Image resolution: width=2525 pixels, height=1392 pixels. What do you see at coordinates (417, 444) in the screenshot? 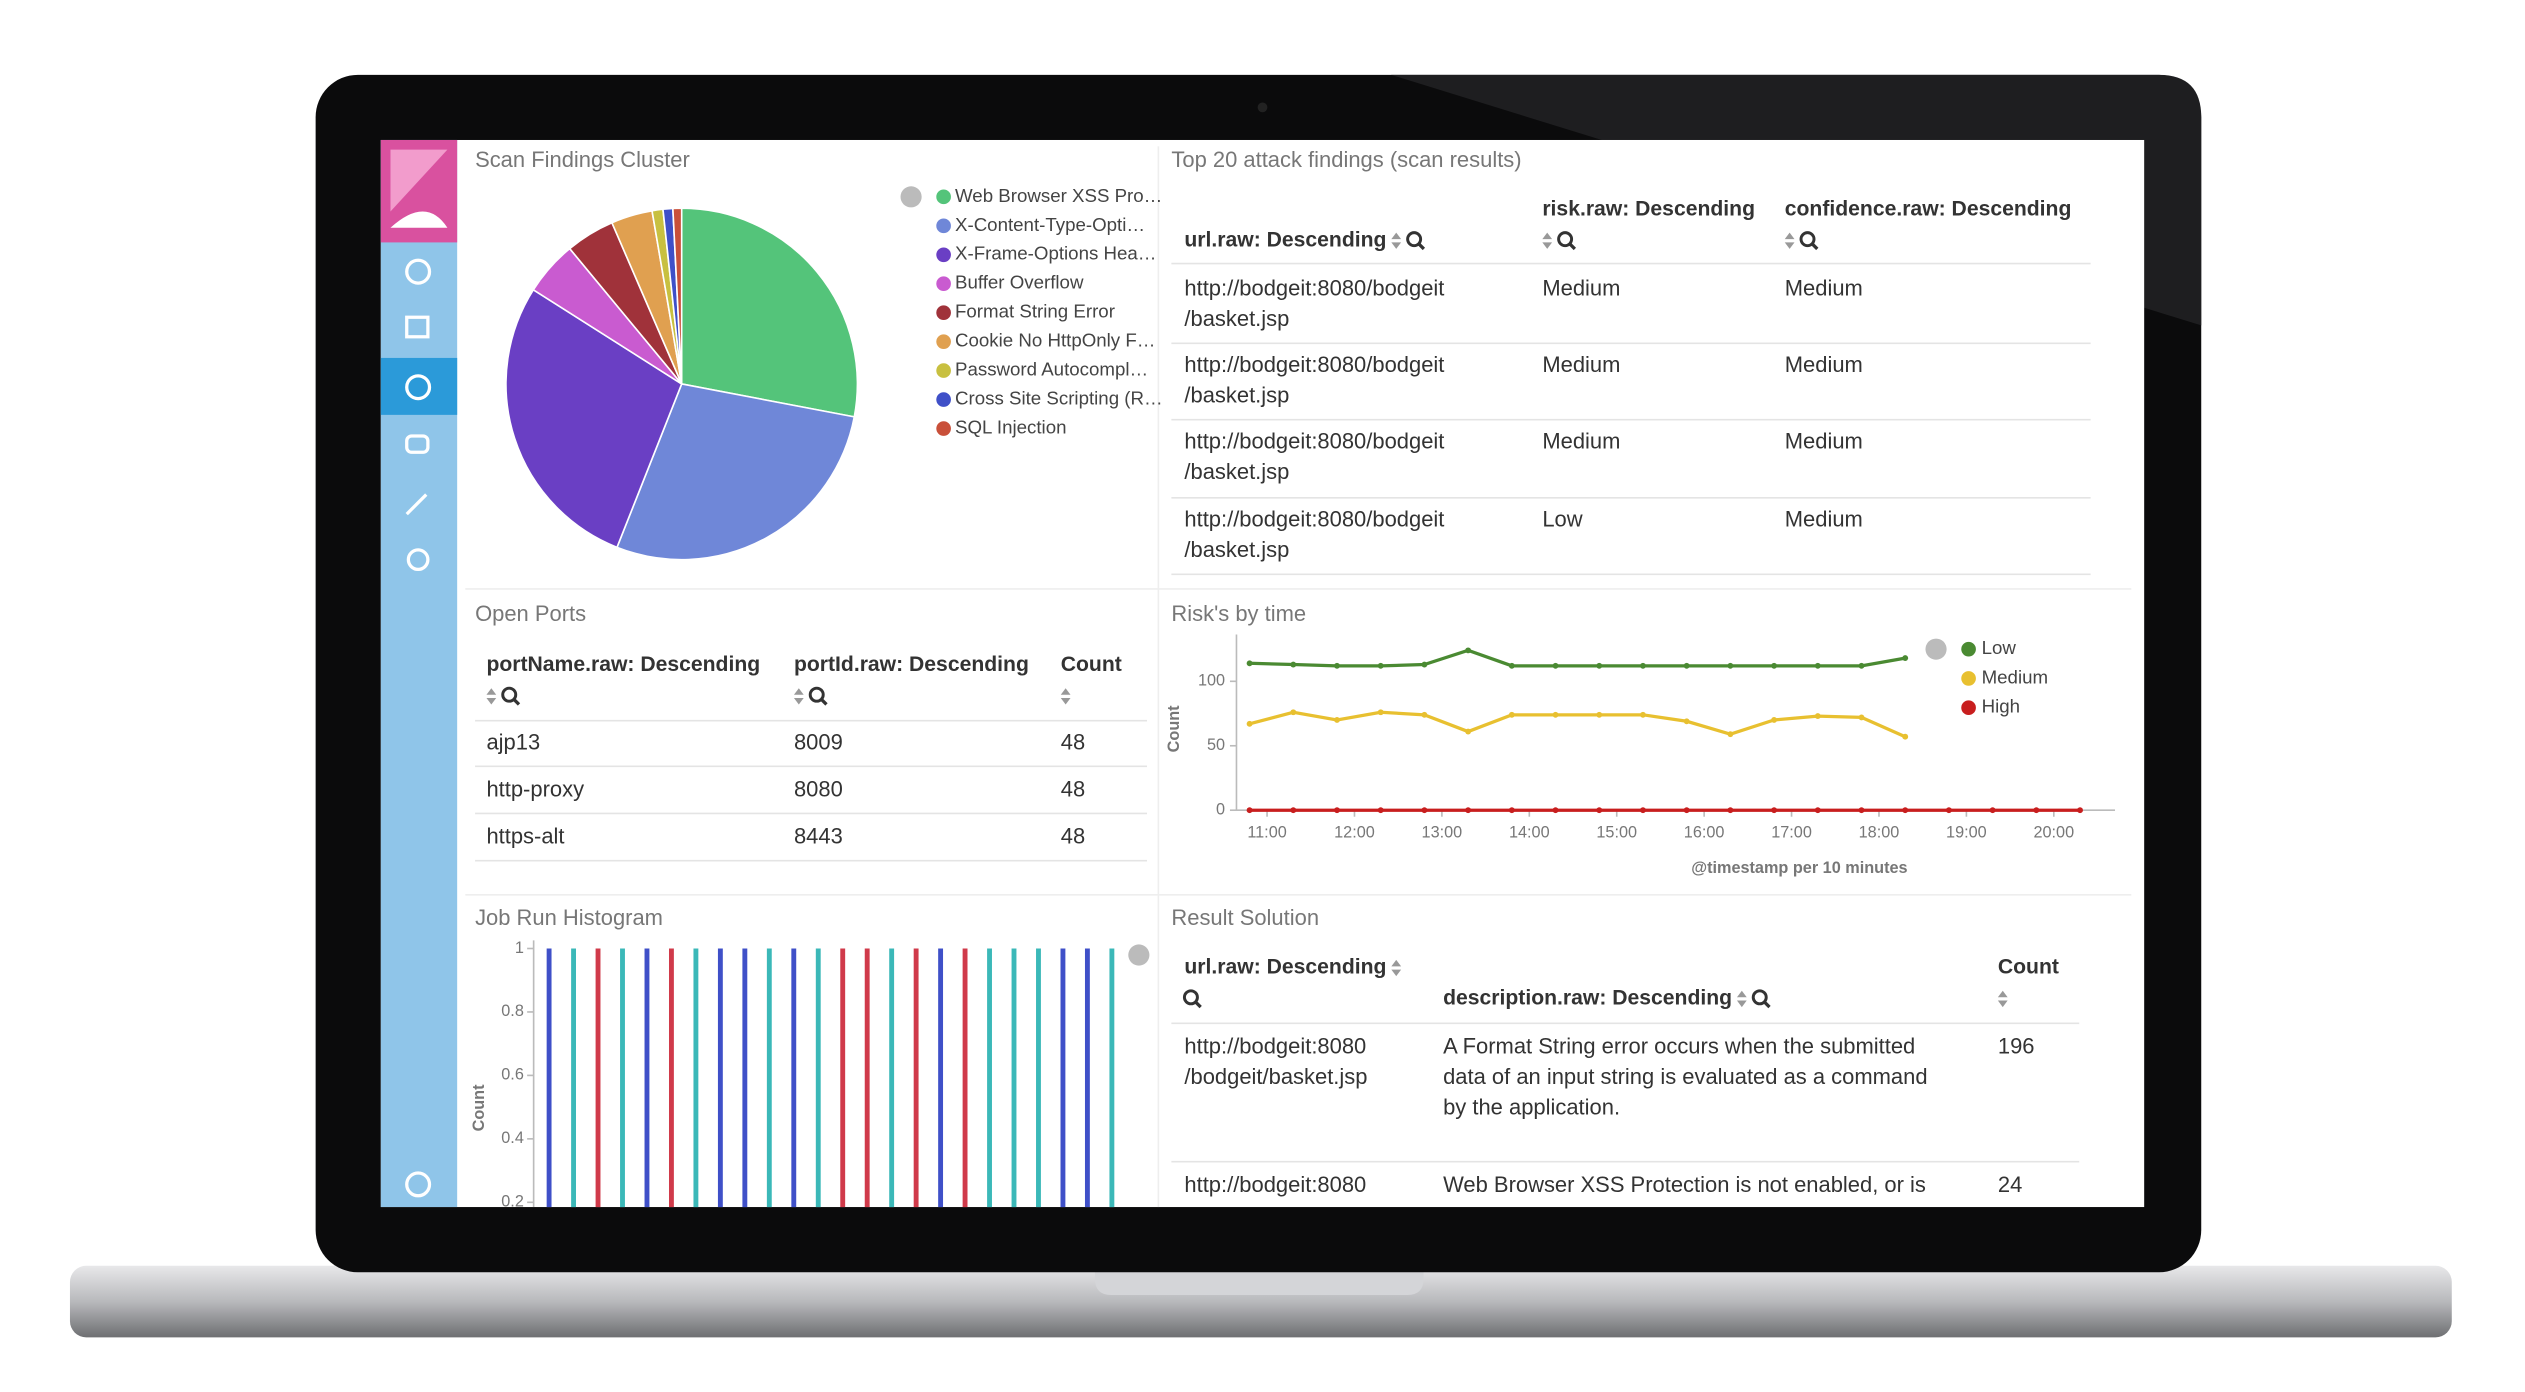
I see `icon-timelion` at bounding box center [417, 444].